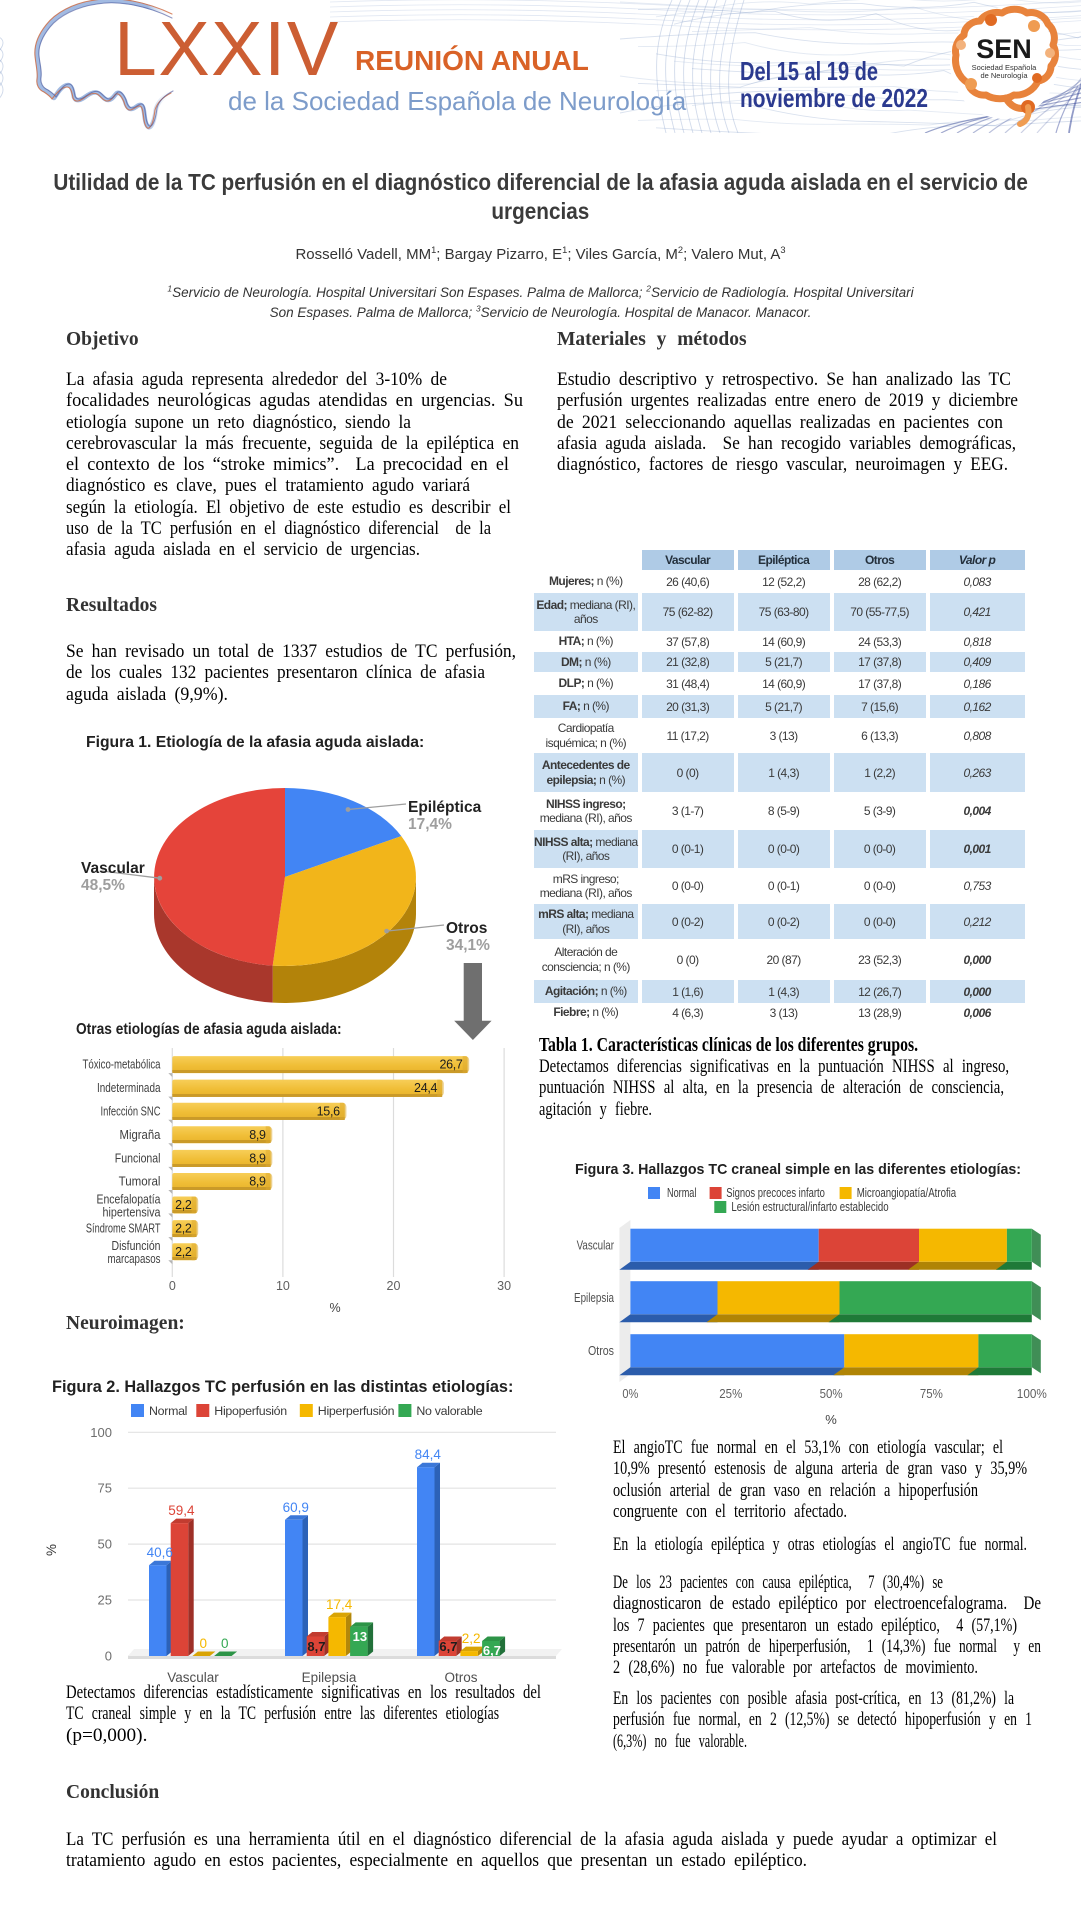  I want to click on svg-text: 50%, so click(831, 1393).